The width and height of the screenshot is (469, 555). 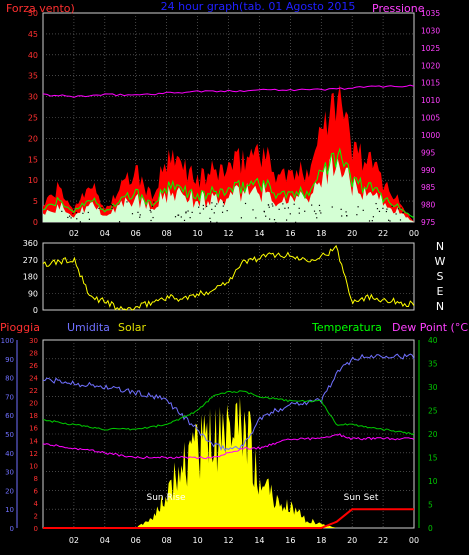 What do you see at coordinates (433, 387) in the screenshot?
I see `temperature-tick: 30` at bounding box center [433, 387].